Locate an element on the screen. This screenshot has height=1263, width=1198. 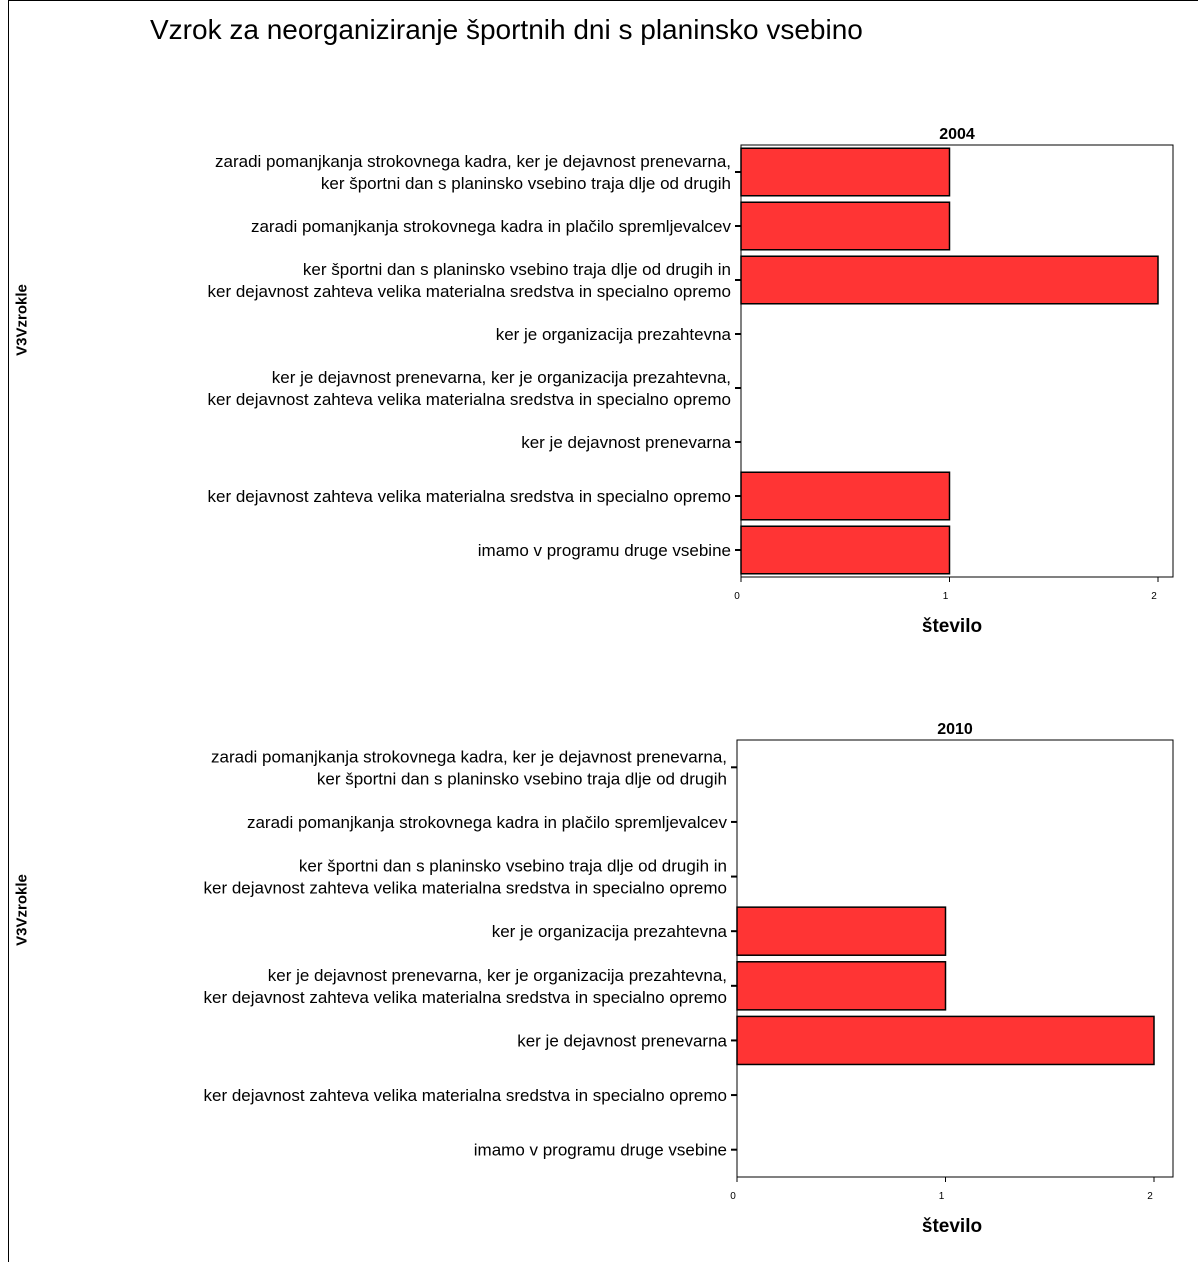
x-tick-label-2004-1: 1 is located at coordinates (946, 596).